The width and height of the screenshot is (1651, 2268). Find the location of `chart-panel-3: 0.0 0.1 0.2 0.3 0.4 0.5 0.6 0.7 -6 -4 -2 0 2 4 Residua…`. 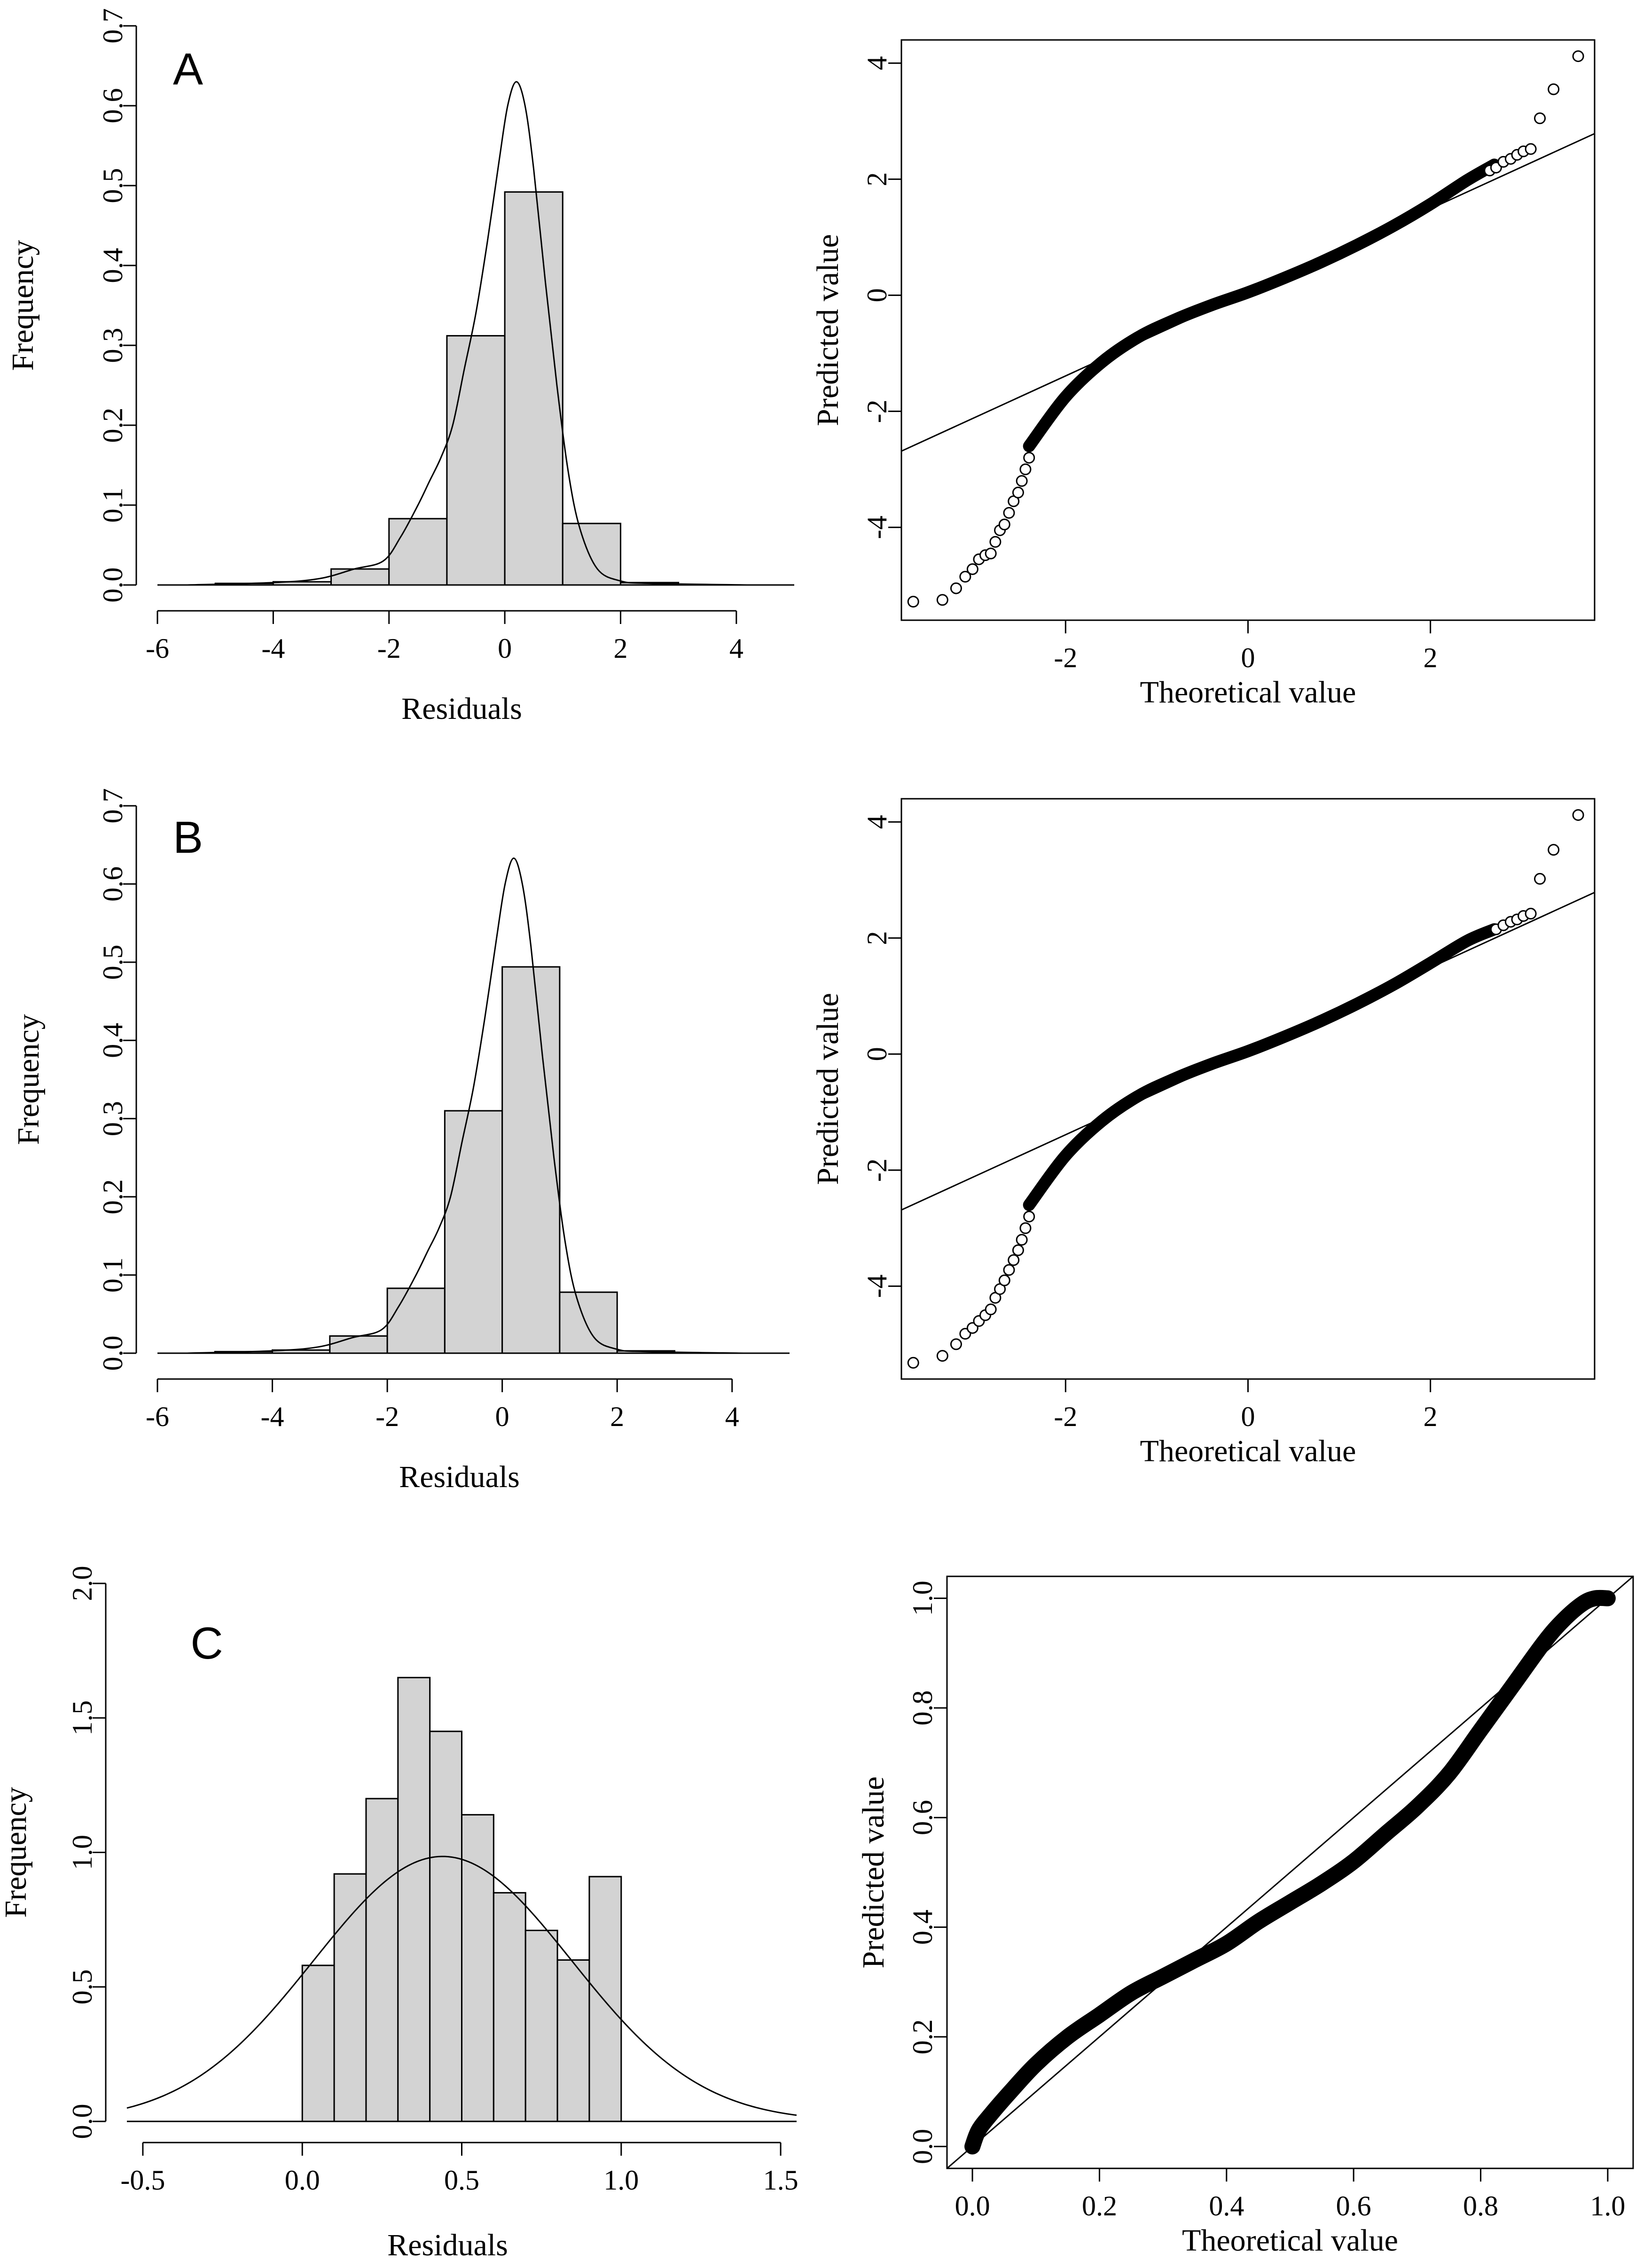

chart-panel-3: 0.0 0.1 0.2 0.3 0.4 0.5 0.6 0.7 -6 -4 -2 0 2 4 Residua… is located at coordinates (400, 1141).